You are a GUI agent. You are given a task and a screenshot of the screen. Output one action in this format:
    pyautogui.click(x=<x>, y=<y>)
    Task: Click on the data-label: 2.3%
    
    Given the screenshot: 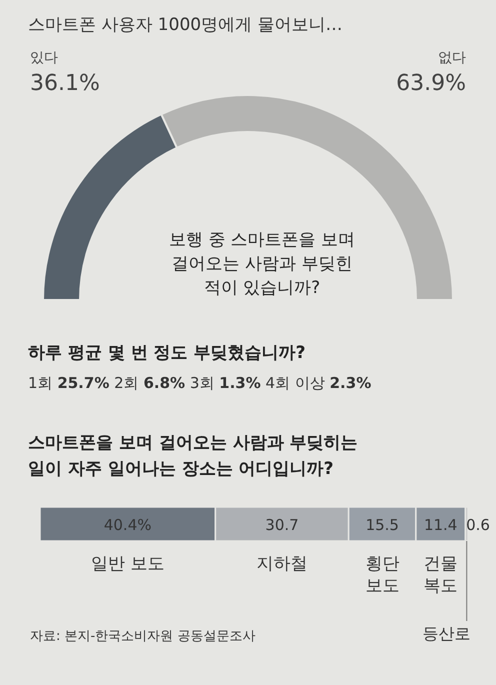 What is the action you would take?
    pyautogui.click(x=351, y=383)
    